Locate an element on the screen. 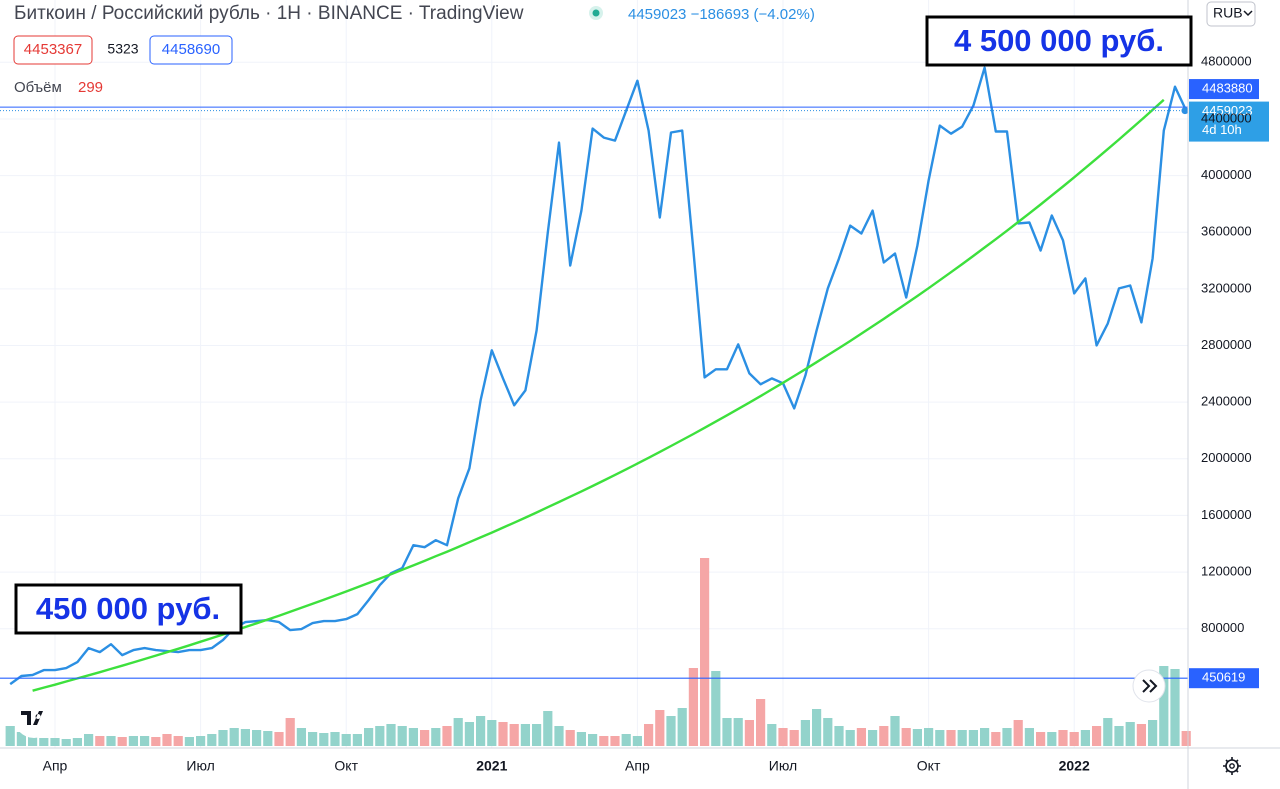 The image size is (1280, 789). volume-label: Объём is located at coordinates (38, 87).